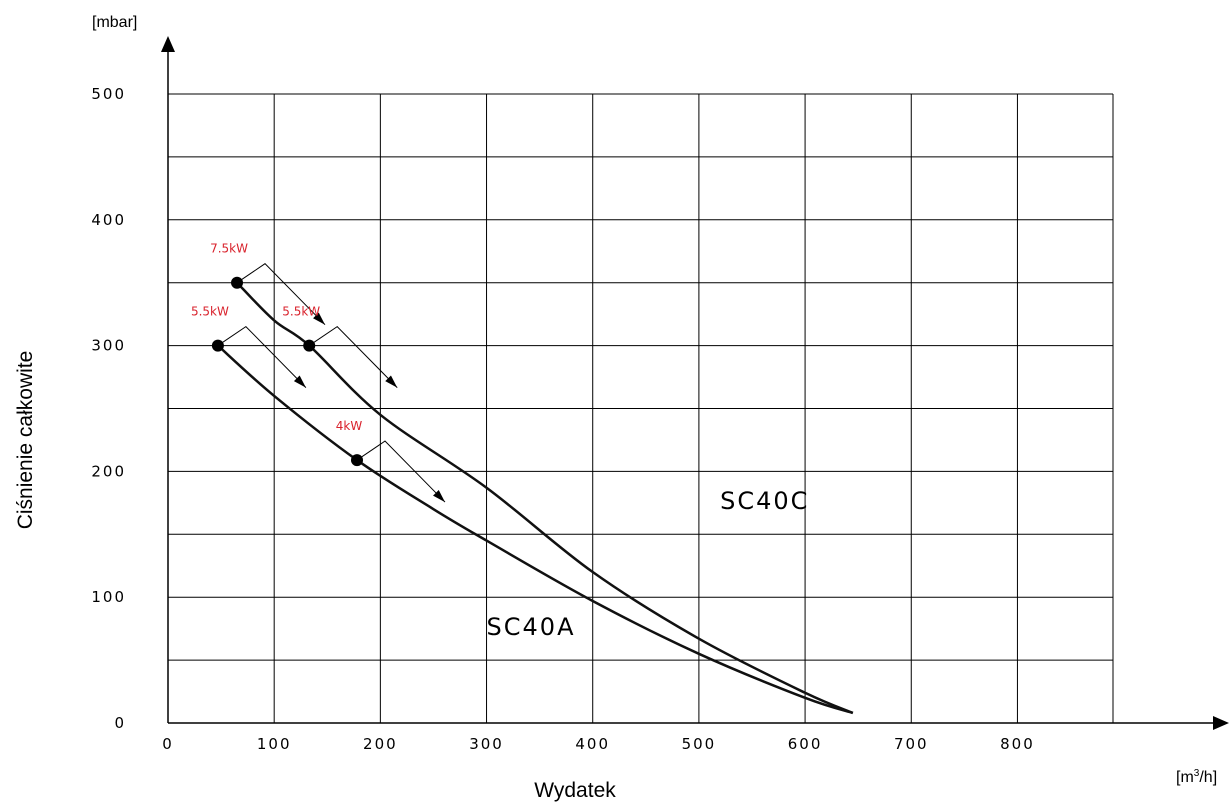 Image resolution: width=1232 pixels, height=804 pixels. I want to click on operating-points, so click(328, 383).